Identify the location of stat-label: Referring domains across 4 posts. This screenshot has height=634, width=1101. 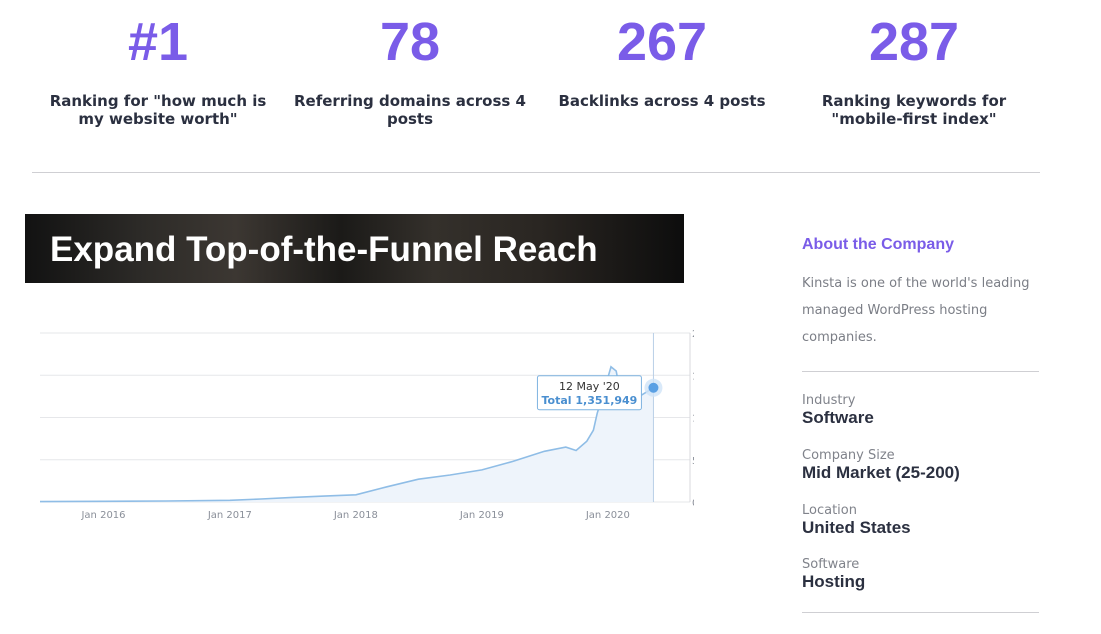
(410, 110).